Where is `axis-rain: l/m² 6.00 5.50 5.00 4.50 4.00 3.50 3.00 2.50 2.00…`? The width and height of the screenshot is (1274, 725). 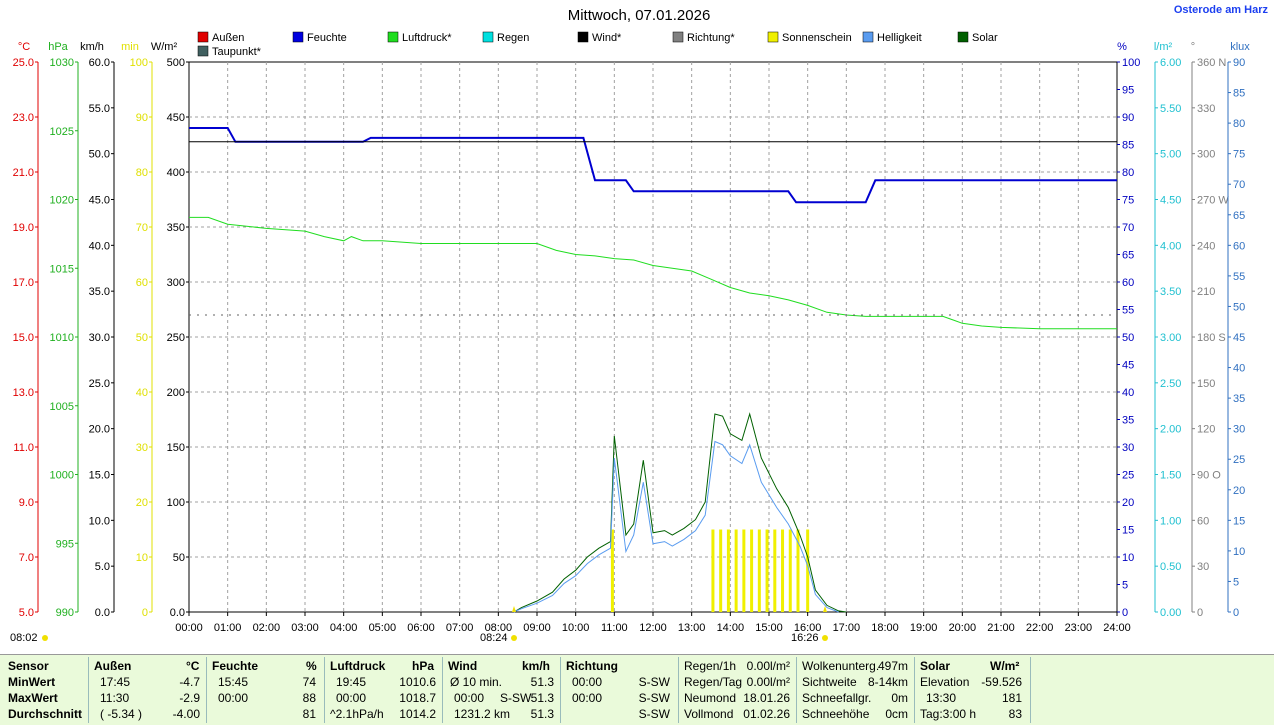 axis-rain: l/m² 6.00 5.50 5.00 4.50 4.00 3.50 3.00 2.50 2.00… is located at coordinates (1168, 330).